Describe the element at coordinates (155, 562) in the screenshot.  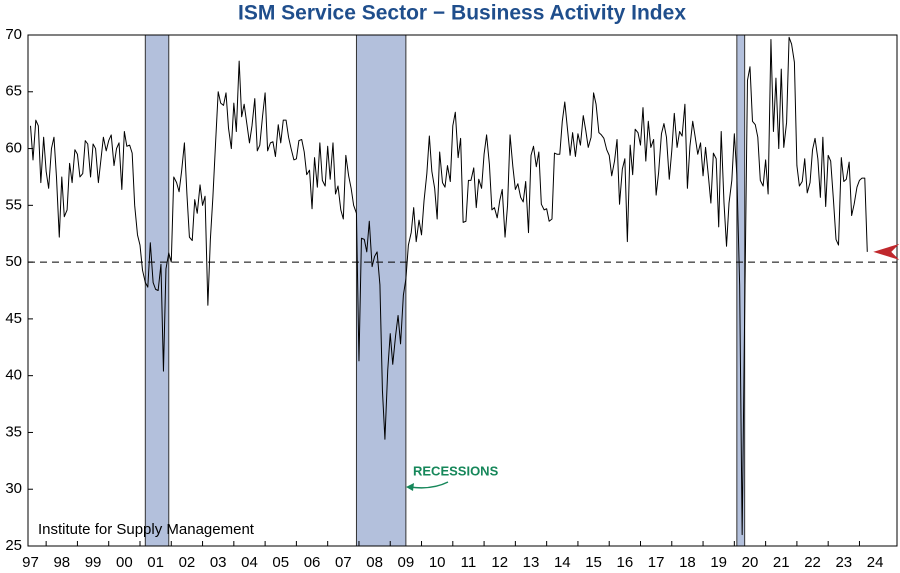
I see `x-tick-label: 01` at that location.